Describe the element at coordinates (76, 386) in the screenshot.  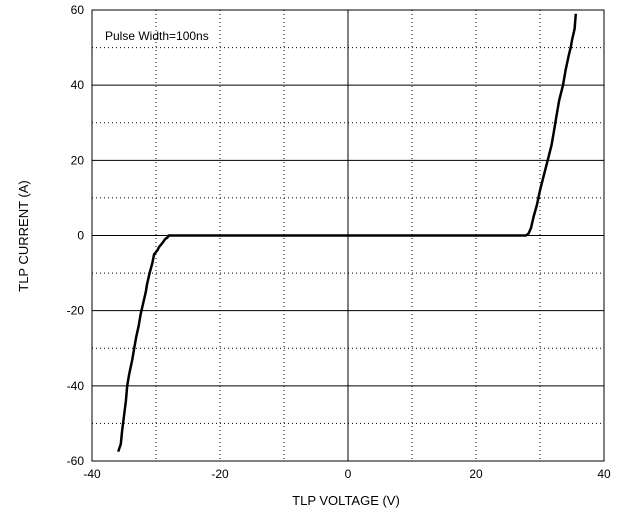
I see `y-tick-label: -40` at that location.